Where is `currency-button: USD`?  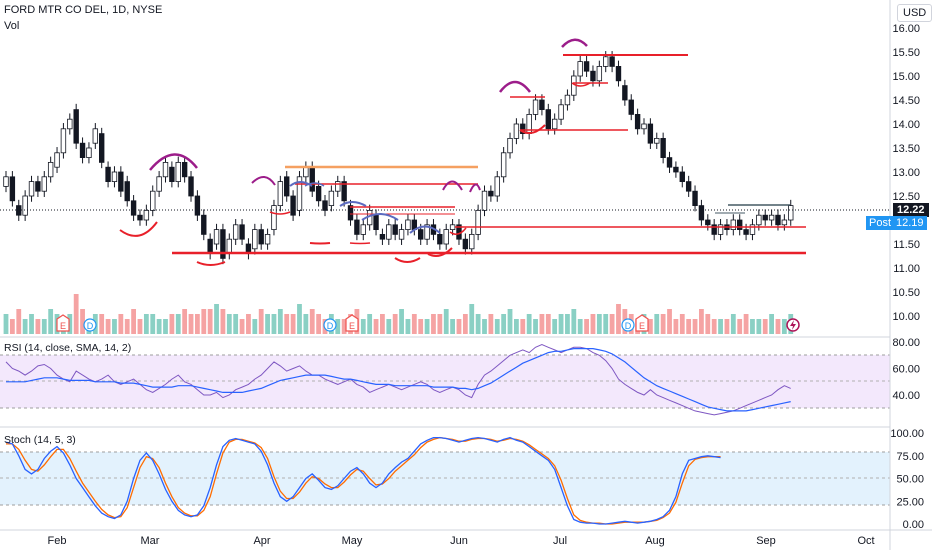 currency-button: USD is located at coordinates (914, 13).